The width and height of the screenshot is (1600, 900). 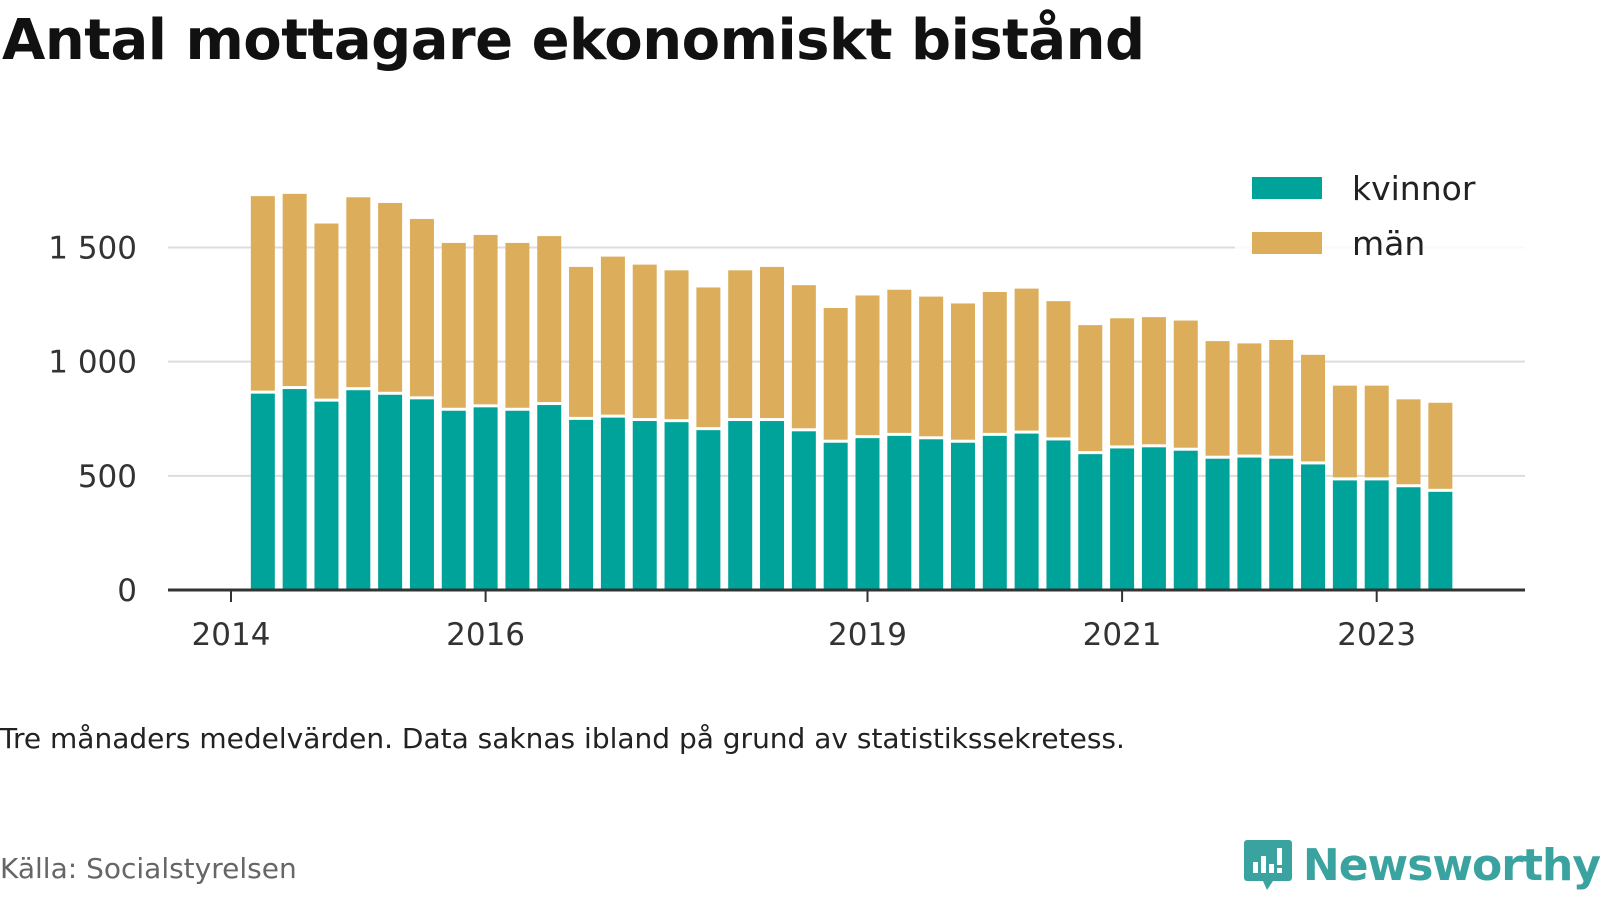 What do you see at coordinates (485, 635) in the screenshot?
I see `x-tick-label: 2016` at bounding box center [485, 635].